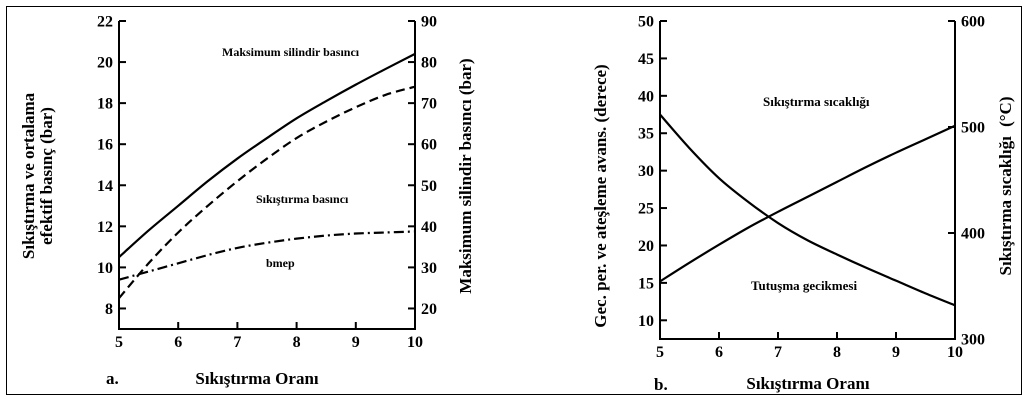 The image size is (1029, 403). I want to click on panel-b-y-left-tick-label: 30, so click(646, 171).